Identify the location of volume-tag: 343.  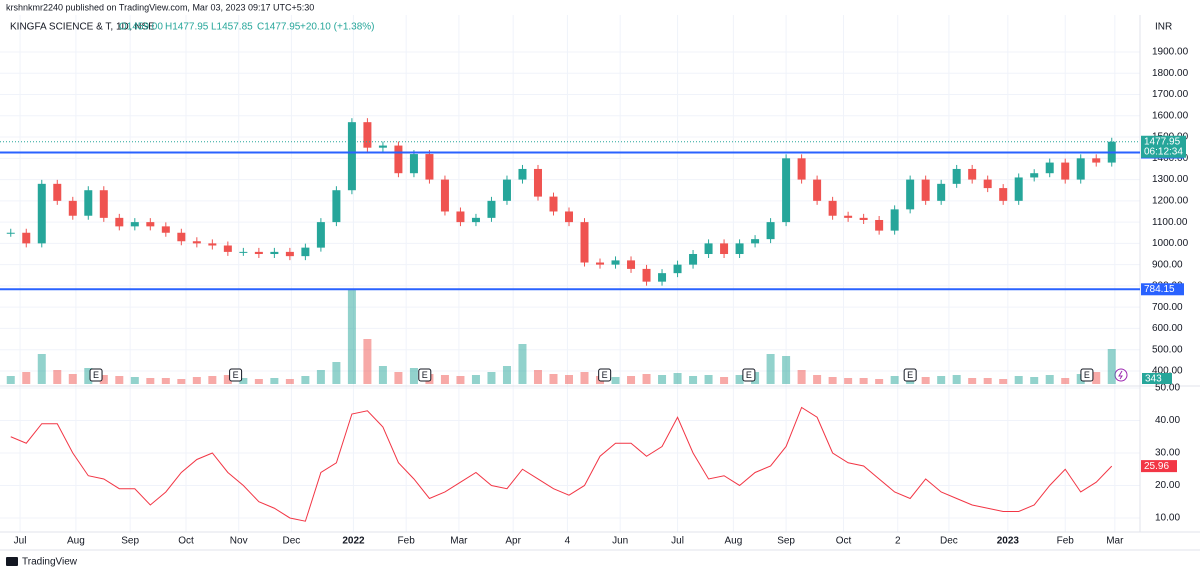
(1153, 379).